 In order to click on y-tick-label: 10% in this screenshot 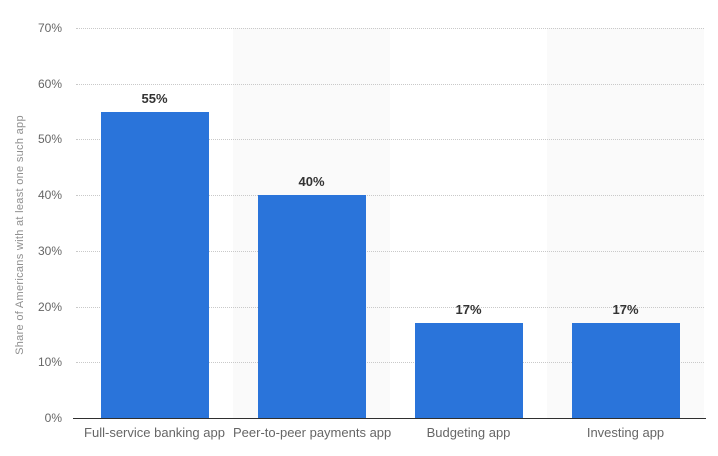, I will do `click(49, 362)`.